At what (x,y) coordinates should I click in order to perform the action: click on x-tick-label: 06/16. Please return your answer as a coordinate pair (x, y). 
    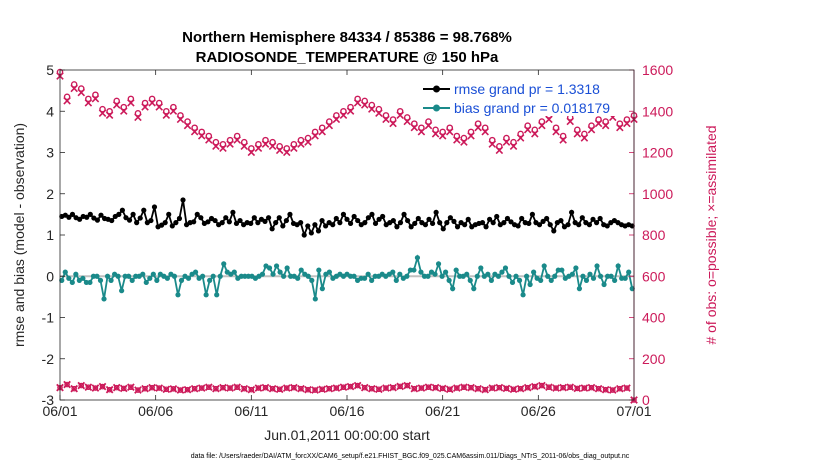
    Looking at the image, I should click on (346, 411).